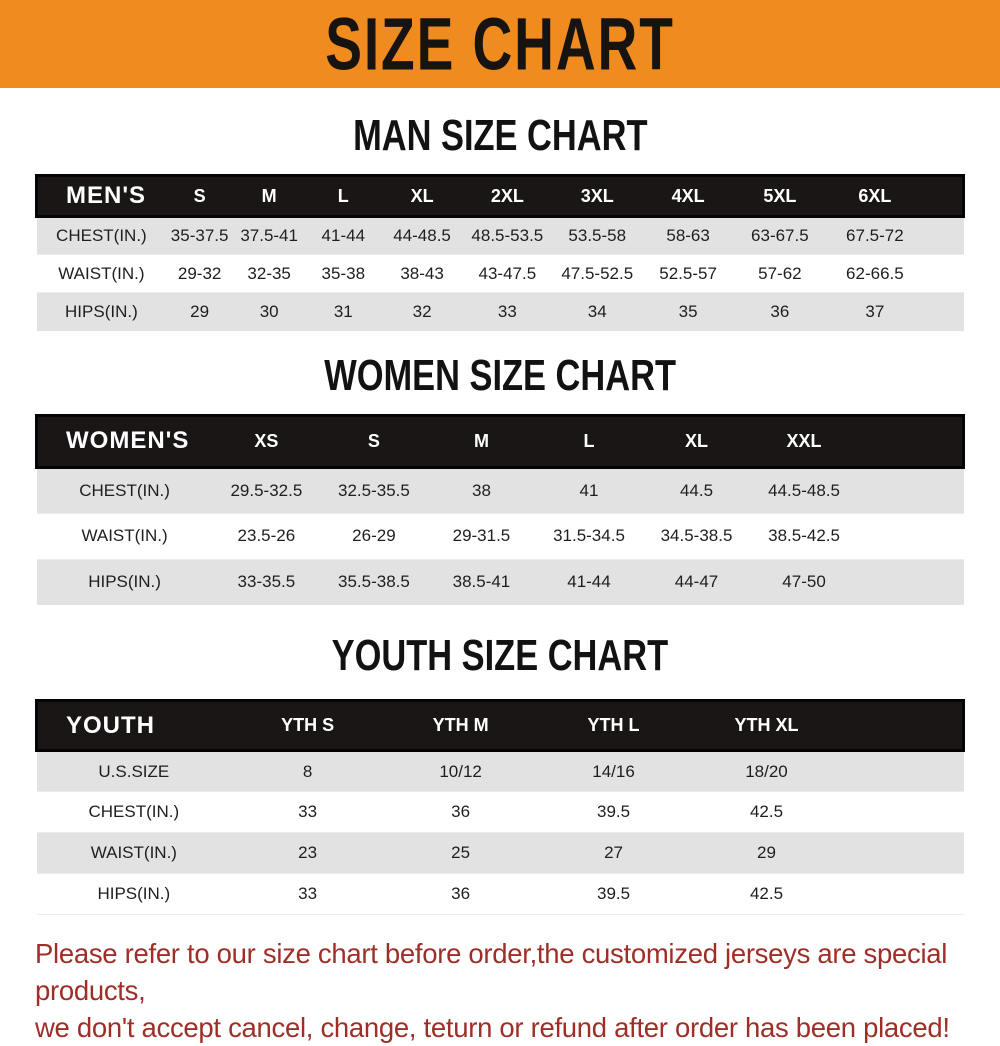 This screenshot has width=1000, height=1046. I want to click on size-cell: 44-47, so click(696, 582).